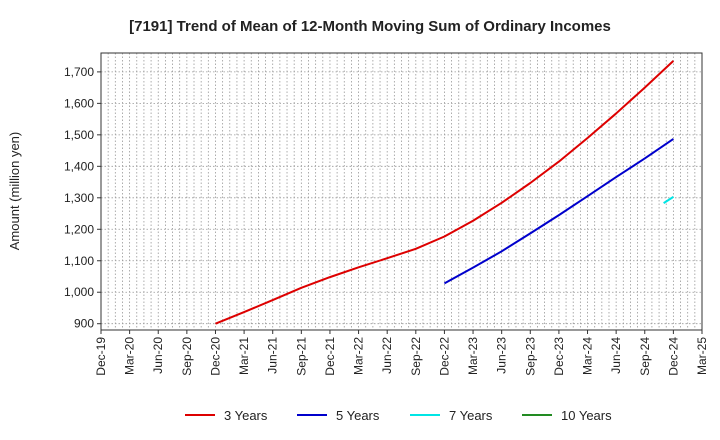 The image size is (720, 440). Describe the element at coordinates (473, 356) in the screenshot. I see `x-tick-label: Mar-23` at that location.